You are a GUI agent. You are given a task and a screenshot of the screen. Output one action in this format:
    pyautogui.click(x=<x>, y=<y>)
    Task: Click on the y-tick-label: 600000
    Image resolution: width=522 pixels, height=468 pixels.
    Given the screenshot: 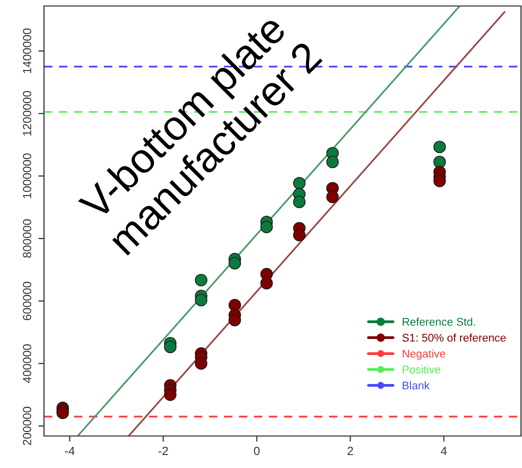 What is the action you would take?
    pyautogui.click(x=27, y=301)
    